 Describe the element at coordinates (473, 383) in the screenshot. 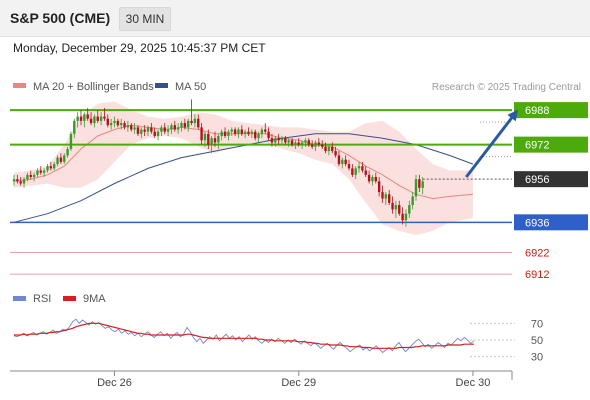

I see `x-tick-label: Dec 30` at that location.